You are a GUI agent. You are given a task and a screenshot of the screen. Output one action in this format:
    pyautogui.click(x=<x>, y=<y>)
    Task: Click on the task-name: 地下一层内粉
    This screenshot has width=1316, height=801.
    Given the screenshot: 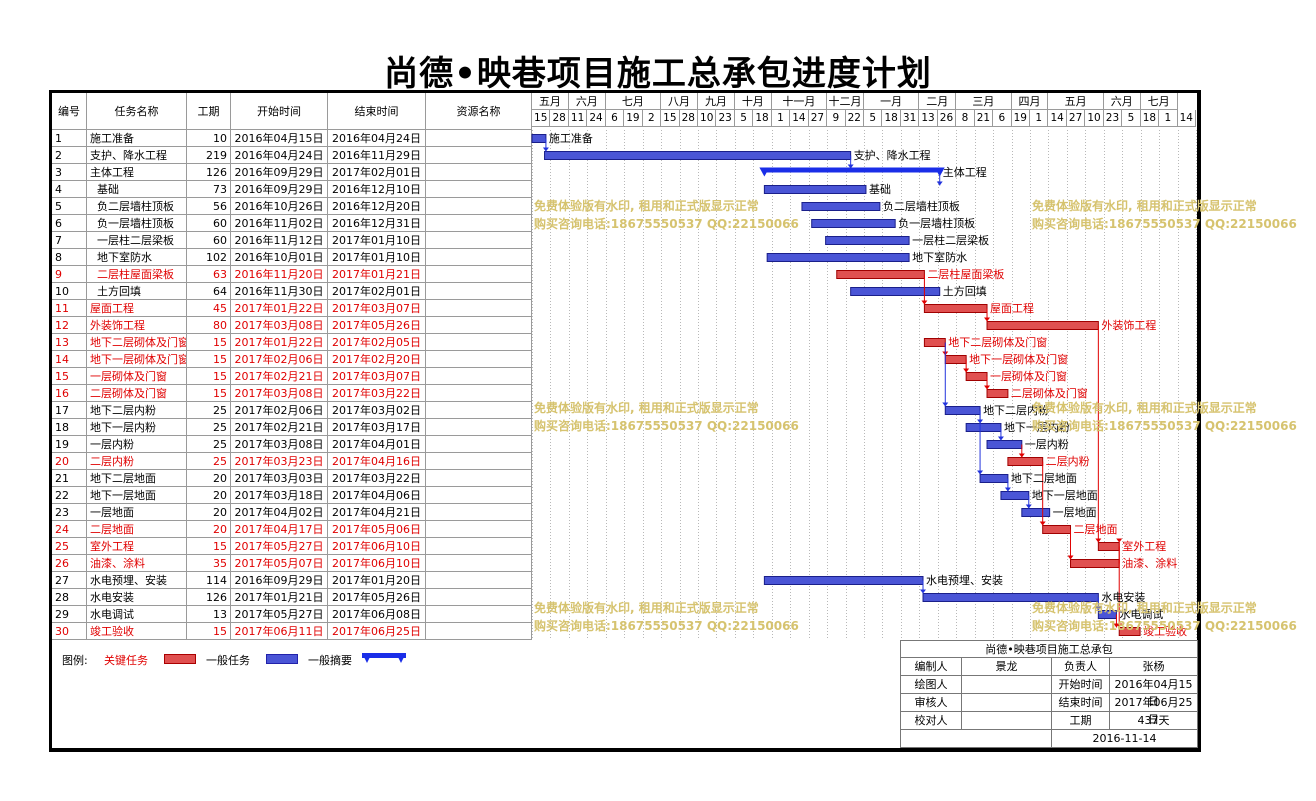 What is the action you would take?
    pyautogui.click(x=137, y=427)
    